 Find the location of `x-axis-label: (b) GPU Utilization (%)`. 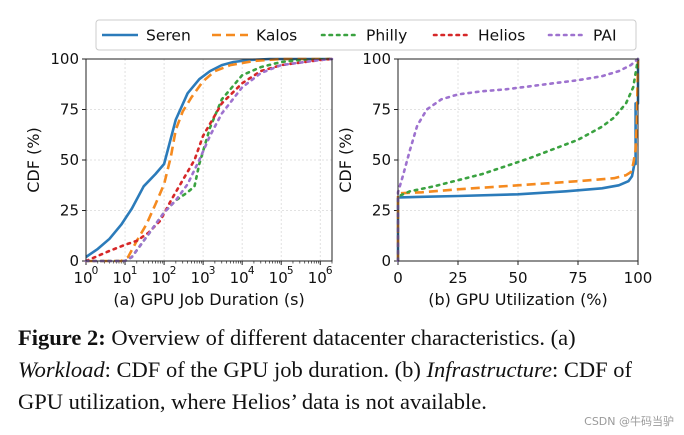

x-axis-label: (b) GPU Utilization (%) is located at coordinates (518, 299).